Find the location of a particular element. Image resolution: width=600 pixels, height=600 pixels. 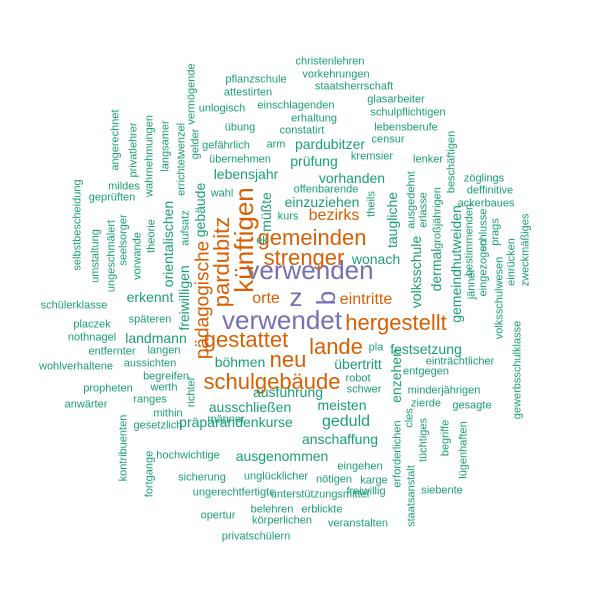

word-zweckmaessiges: zweckmäßiges is located at coordinates (525, 250).